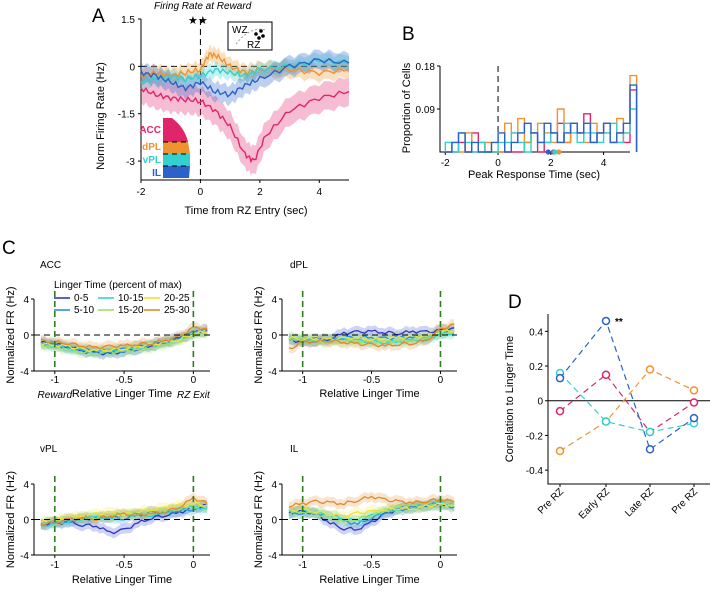  I want to click on band-acc, so click(245, 124).